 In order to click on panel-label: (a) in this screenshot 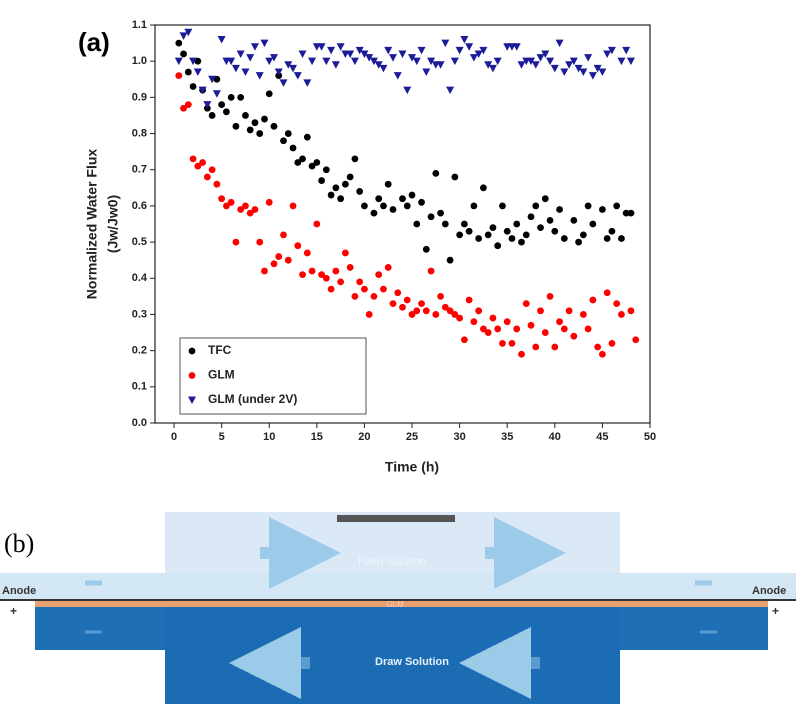, I will do `click(94, 42)`.